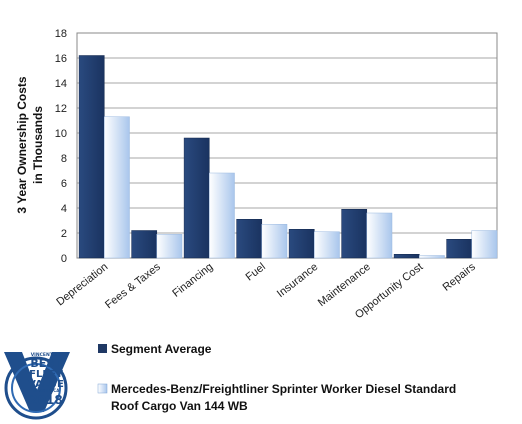 This screenshot has width=522, height=424. Describe the element at coordinates (102, 388) in the screenshot. I see `legend-swatch-sprinter` at that location.